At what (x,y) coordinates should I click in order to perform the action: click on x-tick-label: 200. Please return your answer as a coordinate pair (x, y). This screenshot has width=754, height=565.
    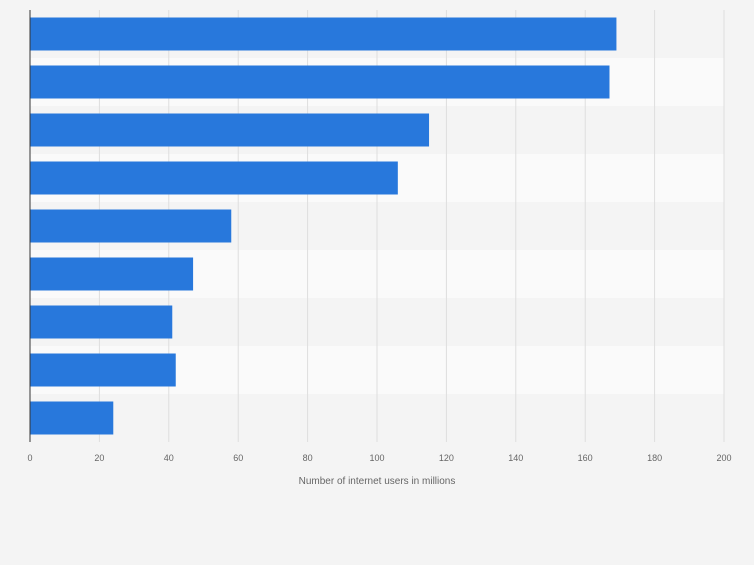
    Looking at the image, I should click on (723, 458).